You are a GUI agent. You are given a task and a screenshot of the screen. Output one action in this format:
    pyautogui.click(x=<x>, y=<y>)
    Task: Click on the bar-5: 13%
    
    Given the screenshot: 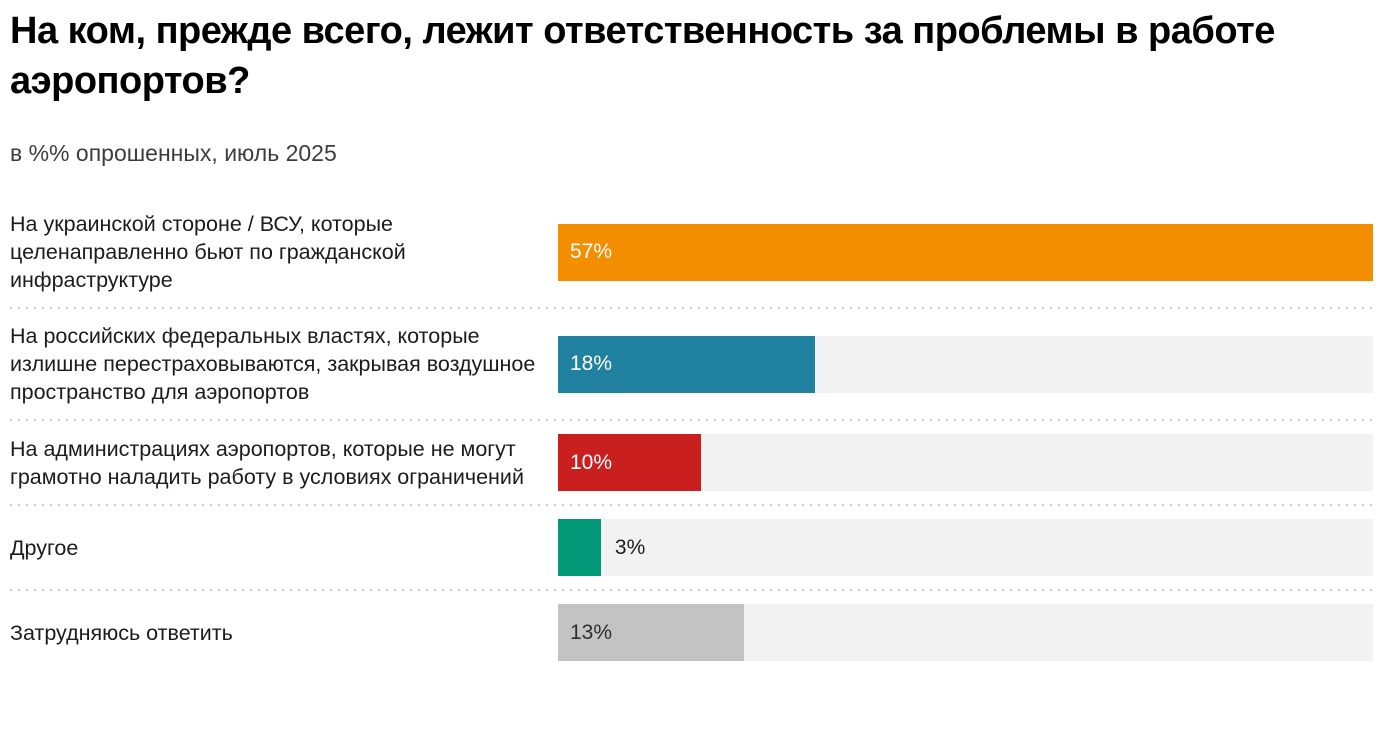 What is the action you would take?
    pyautogui.click(x=651, y=632)
    